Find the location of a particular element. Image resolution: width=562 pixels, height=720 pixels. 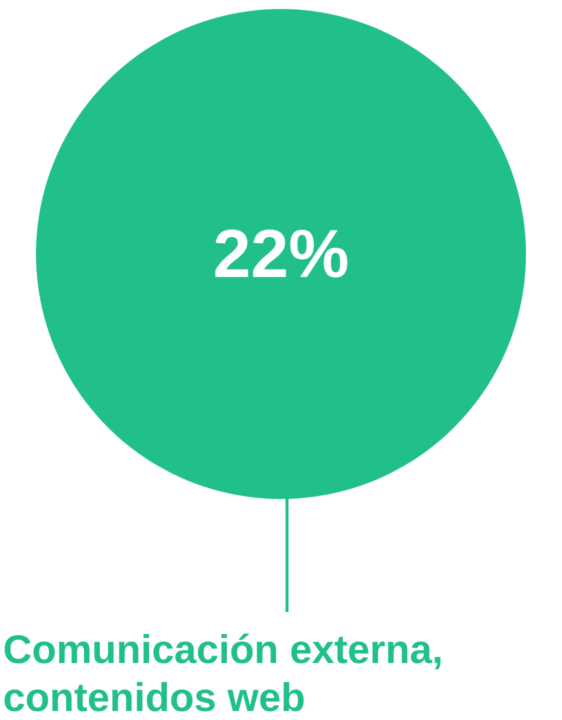

category-label: Comunicación externa, contenidos web is located at coordinates (228, 674).